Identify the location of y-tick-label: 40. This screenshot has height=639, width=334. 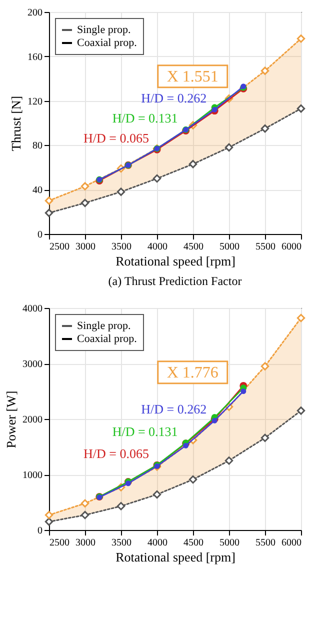
(37, 190).